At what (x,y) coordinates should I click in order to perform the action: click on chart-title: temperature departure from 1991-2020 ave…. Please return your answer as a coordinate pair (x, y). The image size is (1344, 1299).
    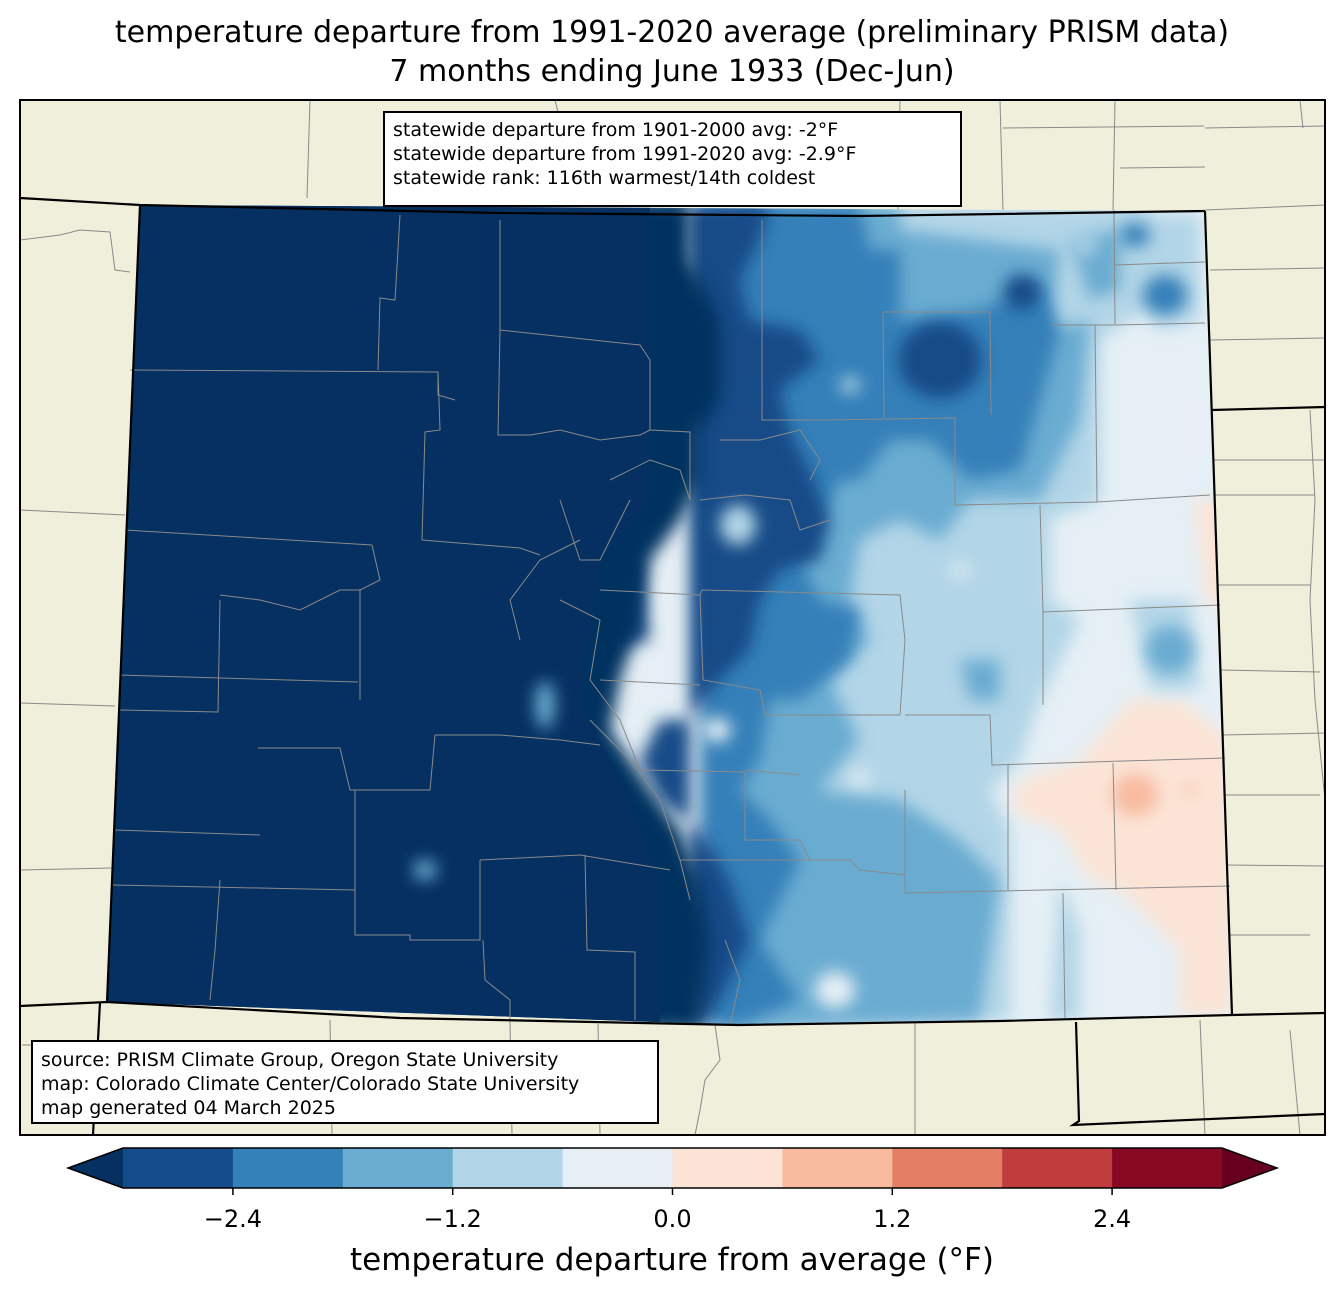
    Looking at the image, I should click on (672, 32).